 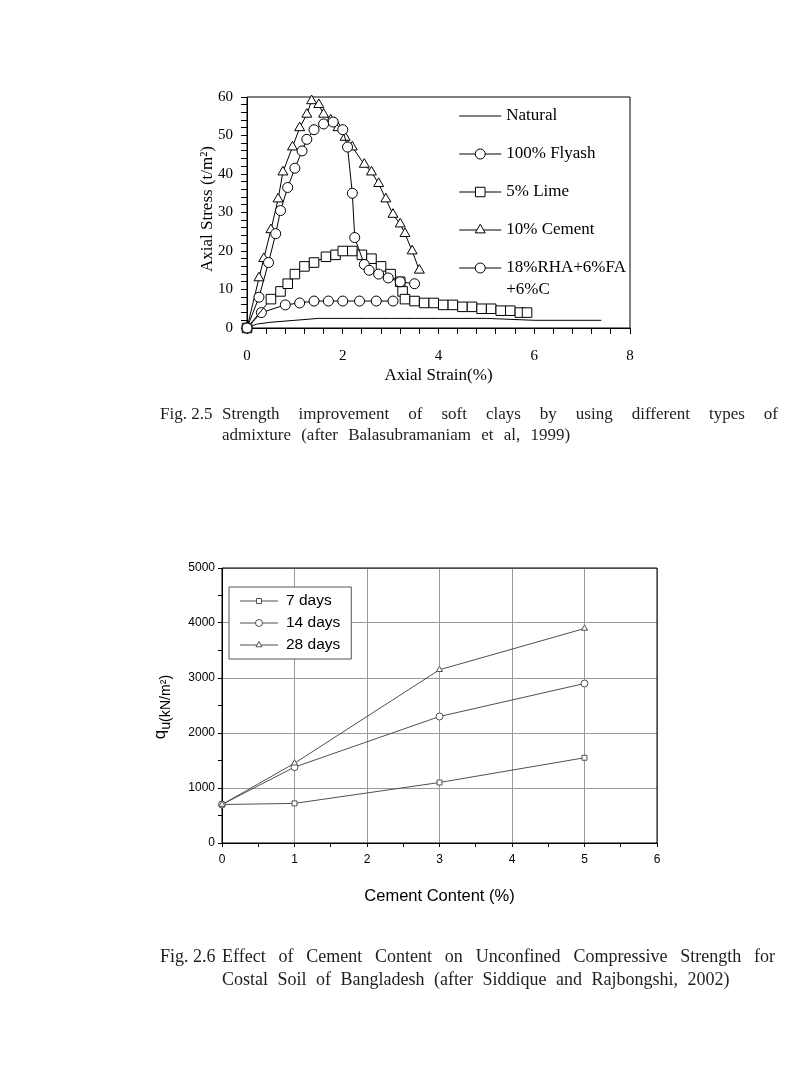 I want to click on legend-label: Natural, so click(x=532, y=115).